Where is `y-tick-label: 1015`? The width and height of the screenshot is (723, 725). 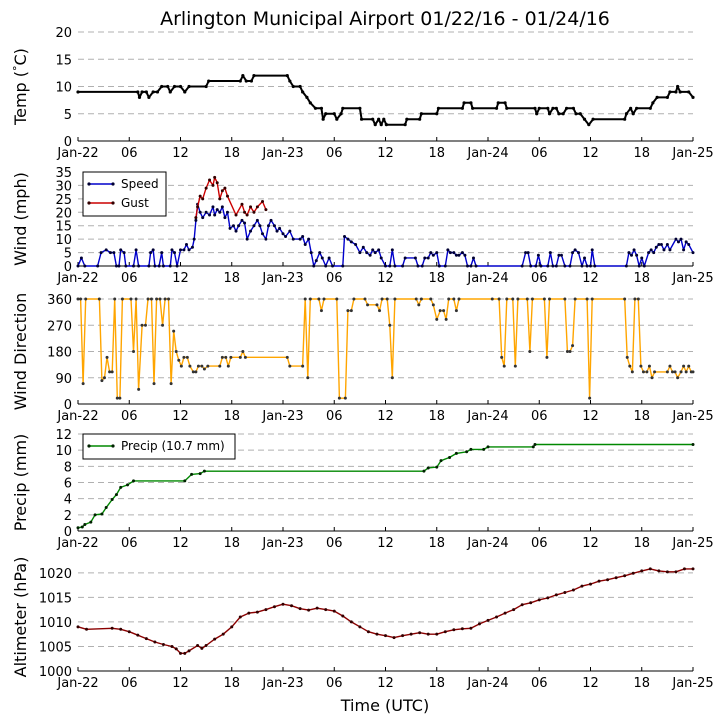
y-tick-label: 1015 is located at coordinates (55, 598).